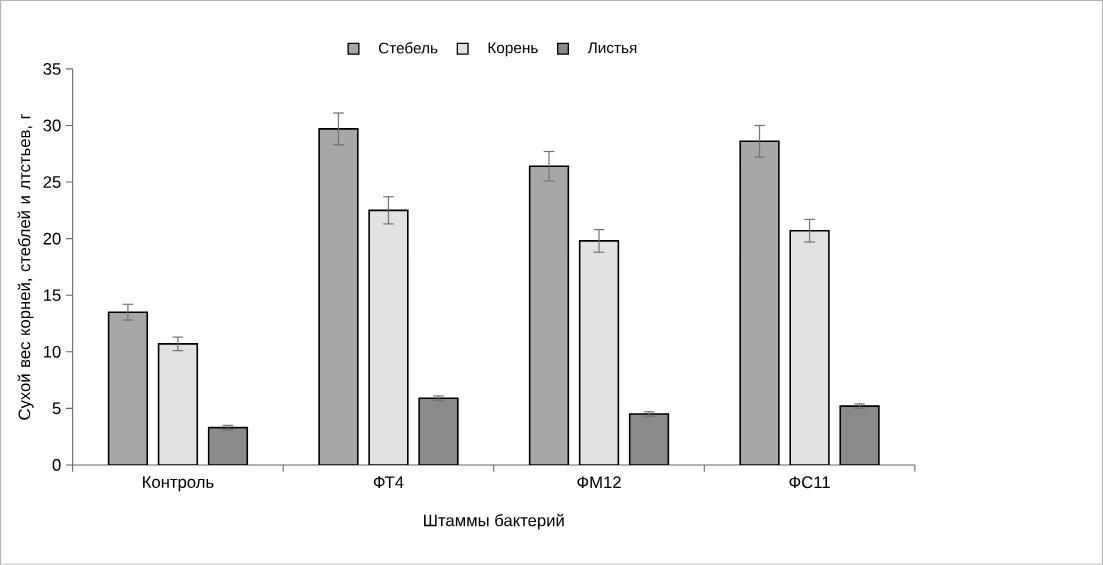 The image size is (1103, 565). I want to click on x-tick-label: ФТ4, so click(388, 482).